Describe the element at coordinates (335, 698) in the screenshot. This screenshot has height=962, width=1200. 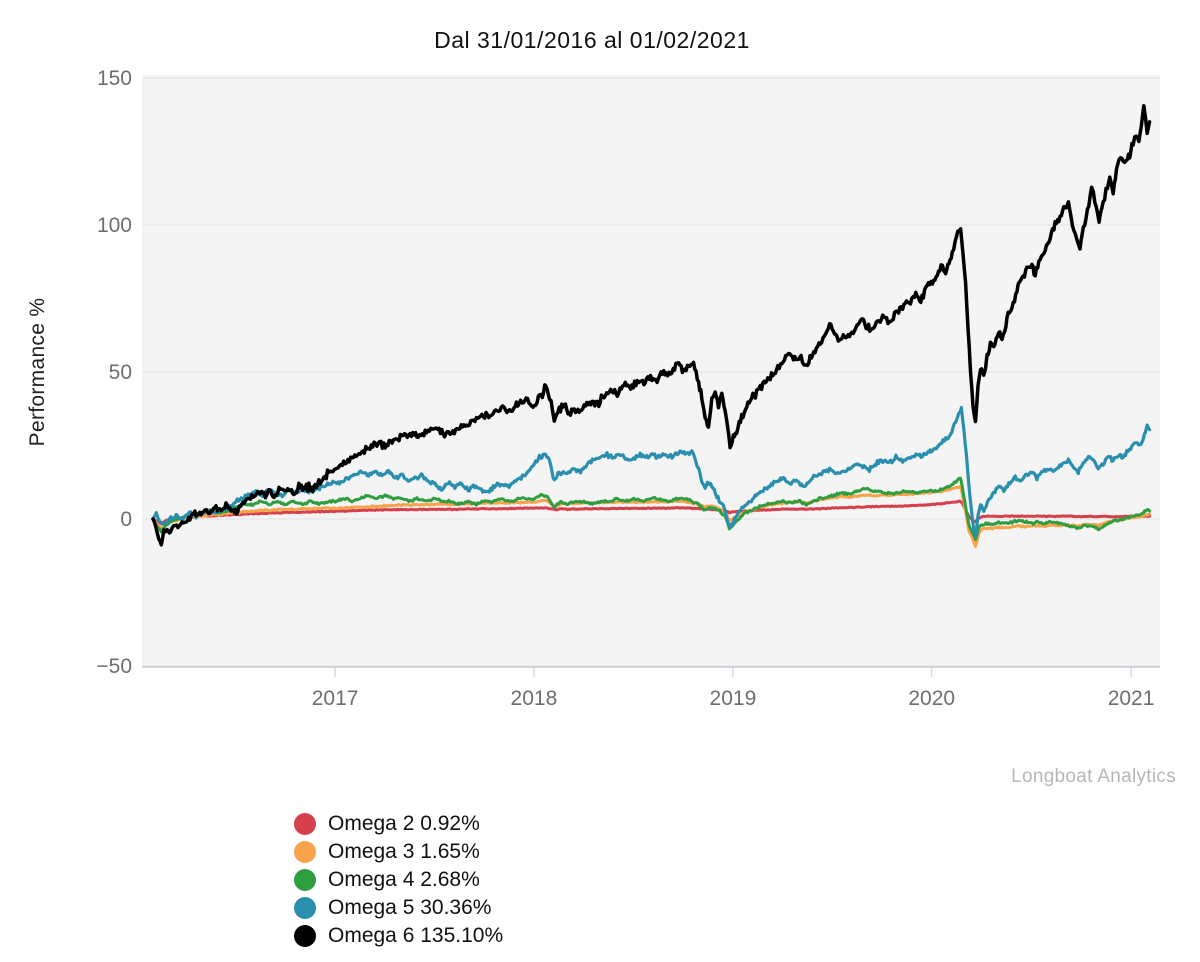
I see `x-tick-label: 2017` at that location.